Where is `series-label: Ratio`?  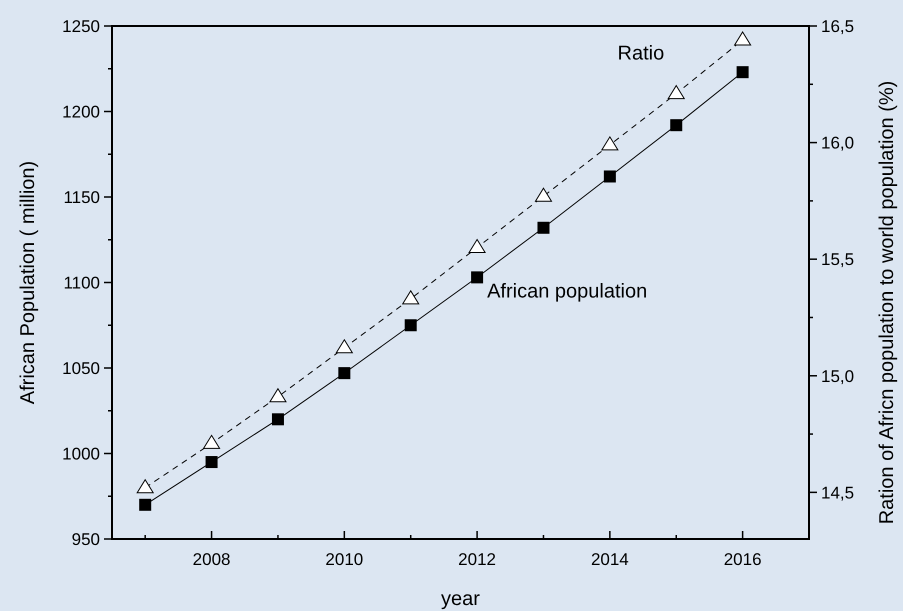
series-label: Ratio is located at coordinates (641, 53).